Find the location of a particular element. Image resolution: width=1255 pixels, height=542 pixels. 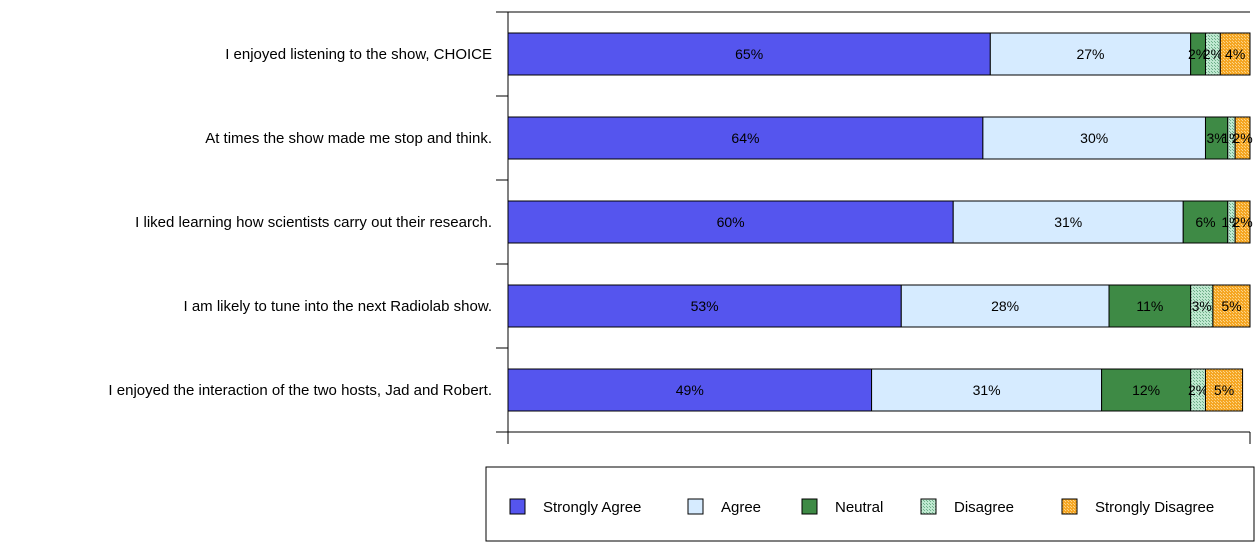

legend-label-neutral: Neutral is located at coordinates (859, 507).